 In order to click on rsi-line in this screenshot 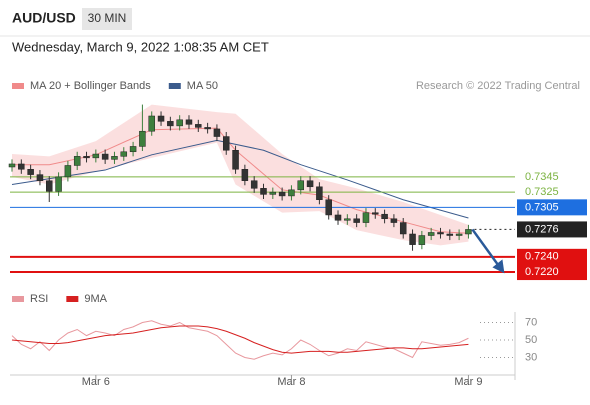, I will do `click(240, 339)`.